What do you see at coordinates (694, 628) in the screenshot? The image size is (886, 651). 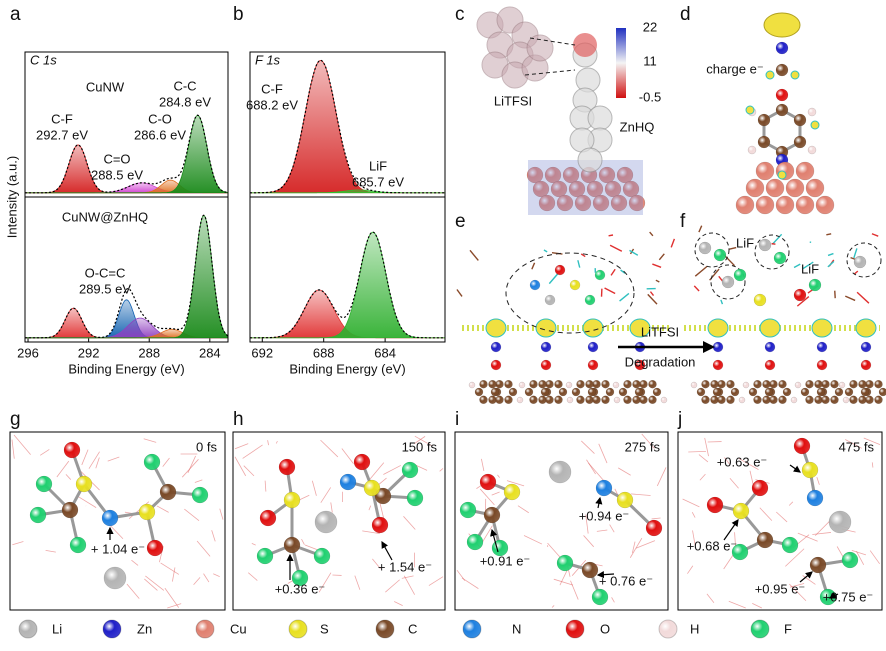 I see `legend-label: H` at bounding box center [694, 628].